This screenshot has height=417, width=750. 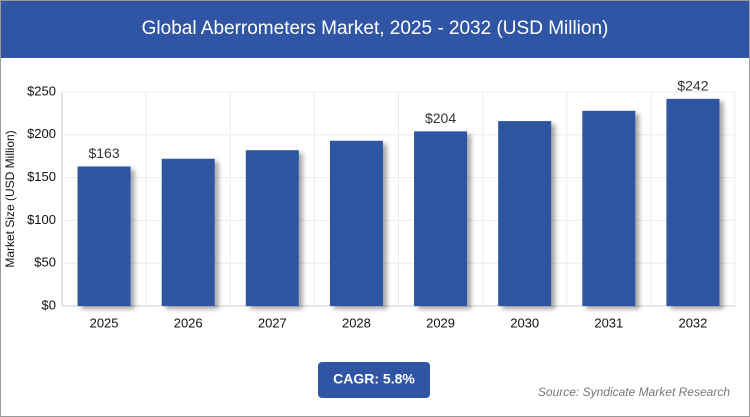 I want to click on title-bar, so click(x=375, y=29).